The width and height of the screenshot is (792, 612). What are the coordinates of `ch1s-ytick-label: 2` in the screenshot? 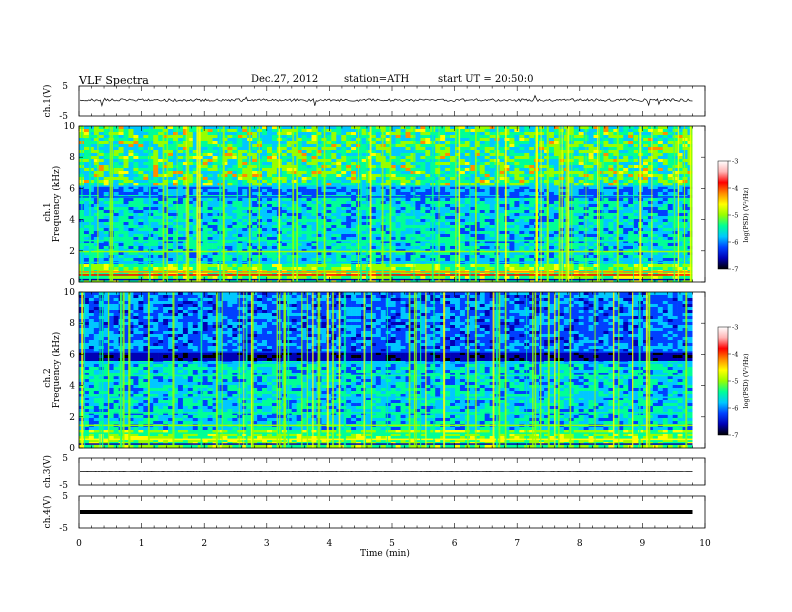 It's located at (72, 252).